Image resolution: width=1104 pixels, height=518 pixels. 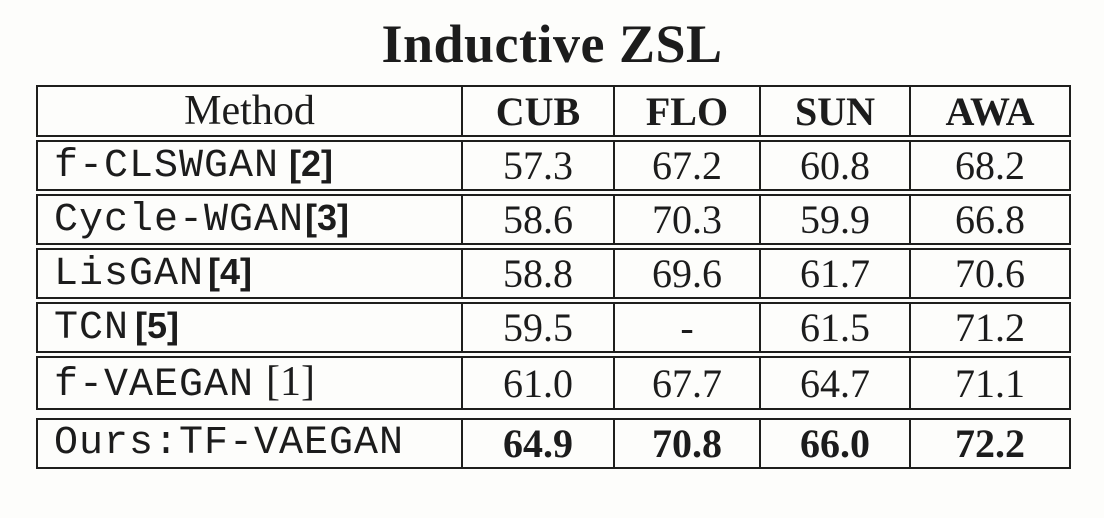 What do you see at coordinates (688, 111) in the screenshot?
I see `col-header-flo: FLO` at bounding box center [688, 111].